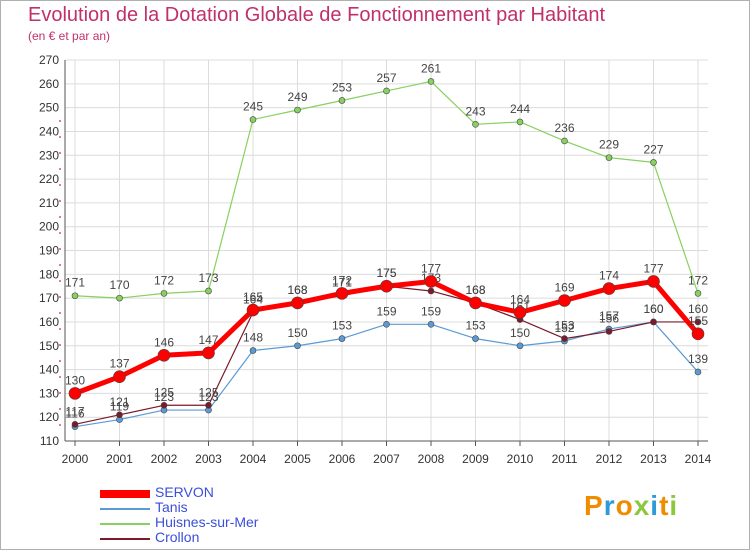 This screenshot has height=550, width=750. I want to click on x-tick-label: 2007, so click(386, 459).